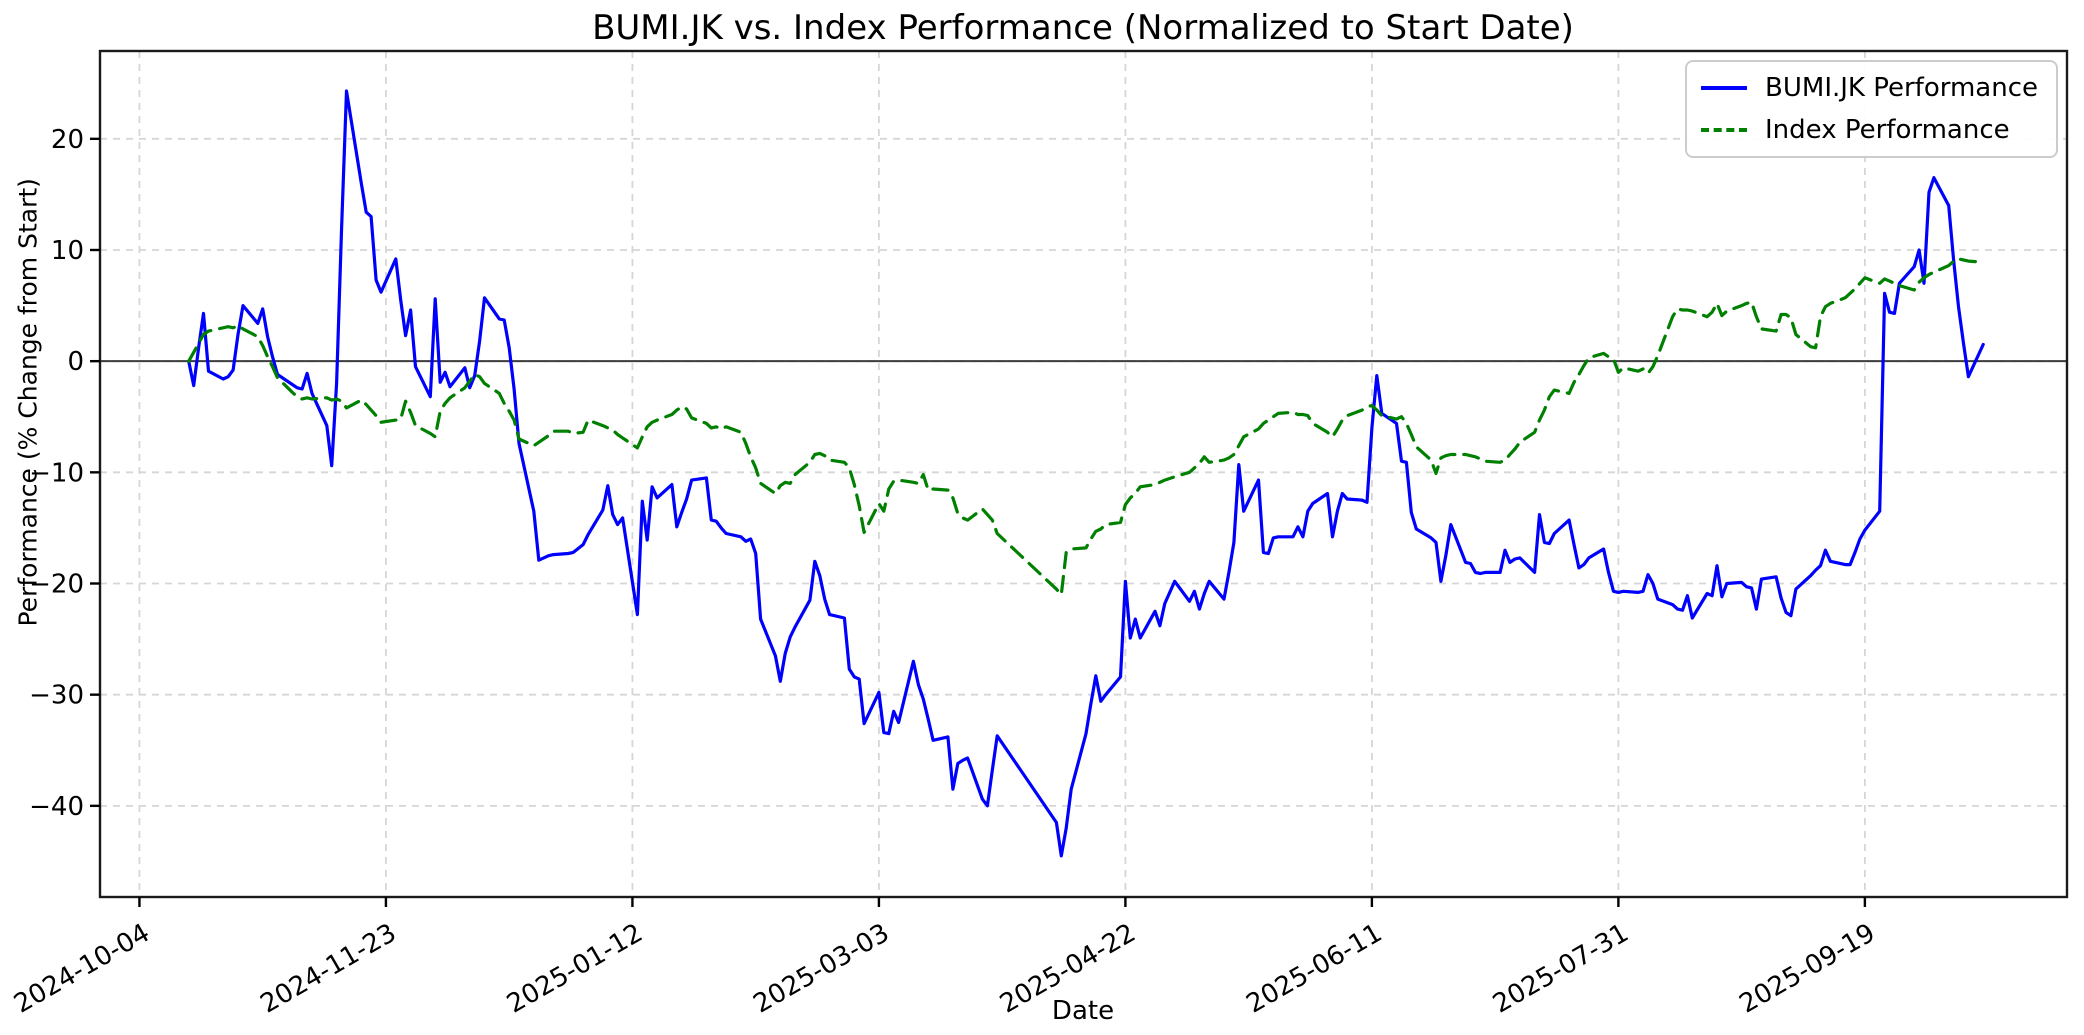 The width and height of the screenshot is (2084, 1035). What do you see at coordinates (56, 807) in the screenshot?
I see `y-tick-label: −40` at bounding box center [56, 807].